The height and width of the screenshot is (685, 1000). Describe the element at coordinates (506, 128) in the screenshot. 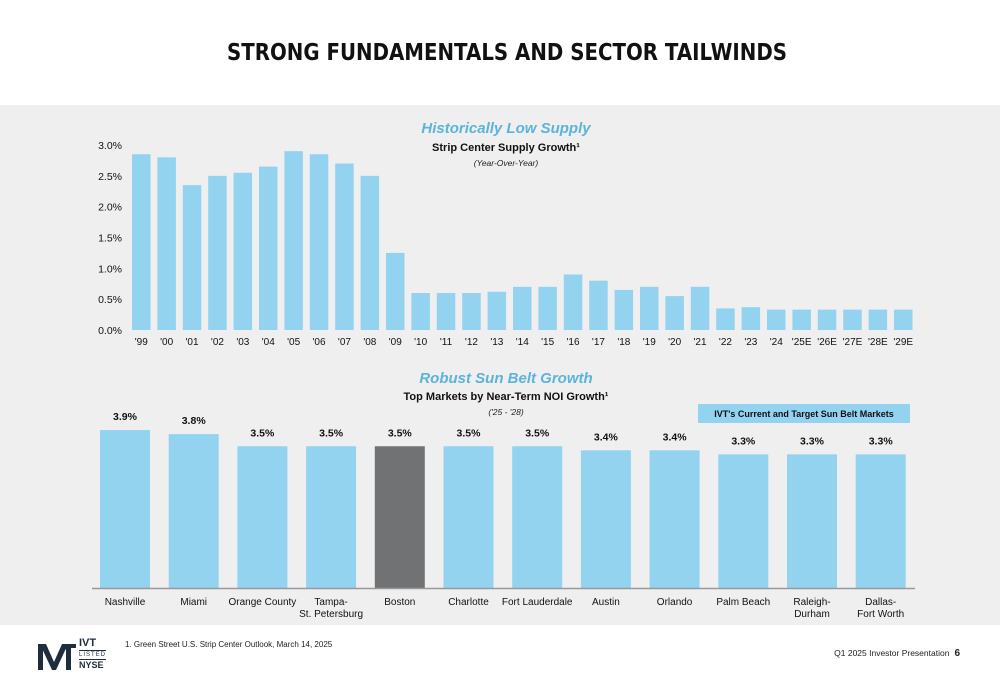

I see `chart1-title: Historically Low Supply` at that location.